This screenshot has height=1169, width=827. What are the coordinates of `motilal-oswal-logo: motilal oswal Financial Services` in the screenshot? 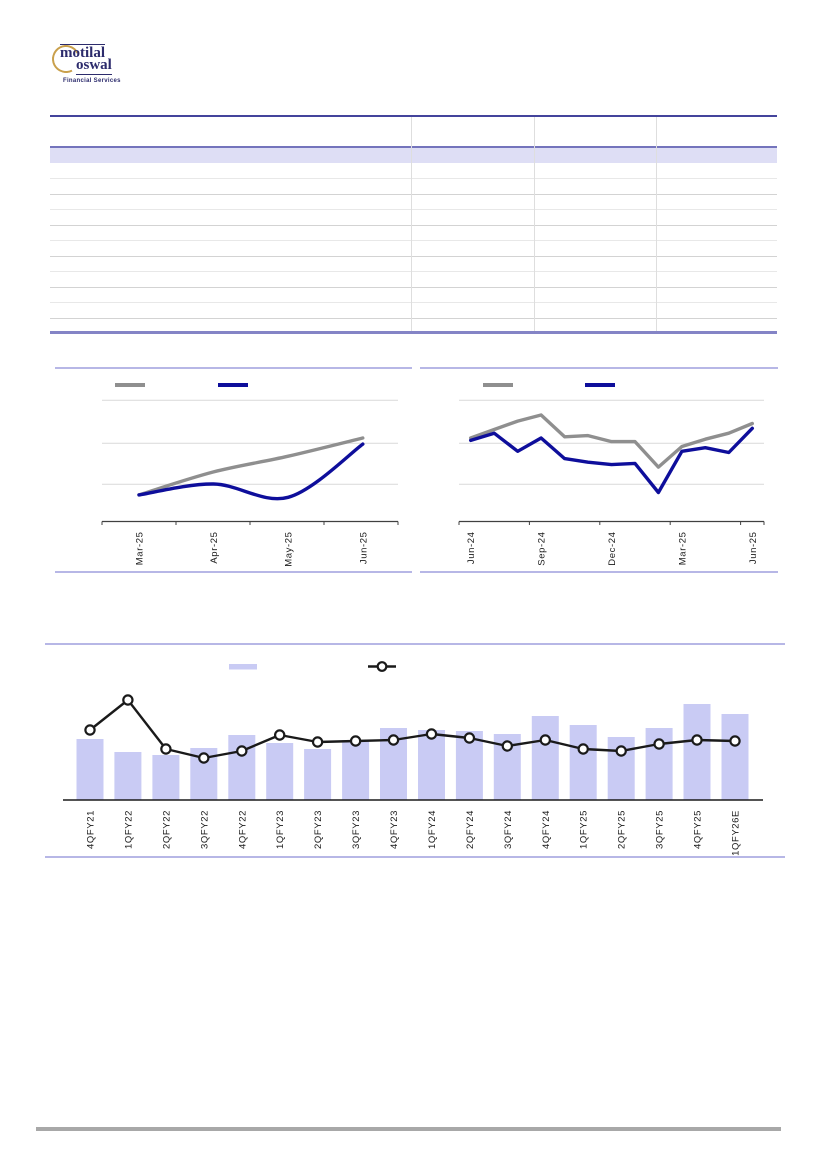 It's located at (95, 63).